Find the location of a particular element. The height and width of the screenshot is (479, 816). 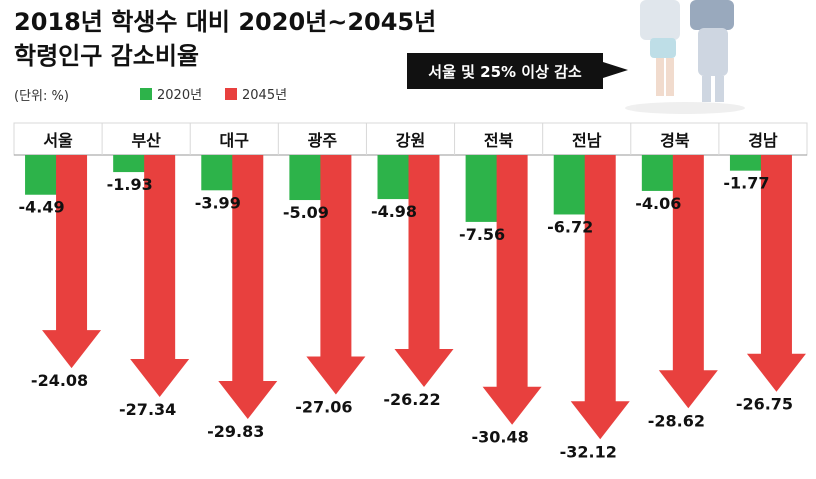

category-label-4: 광주 is located at coordinates (323, 140).